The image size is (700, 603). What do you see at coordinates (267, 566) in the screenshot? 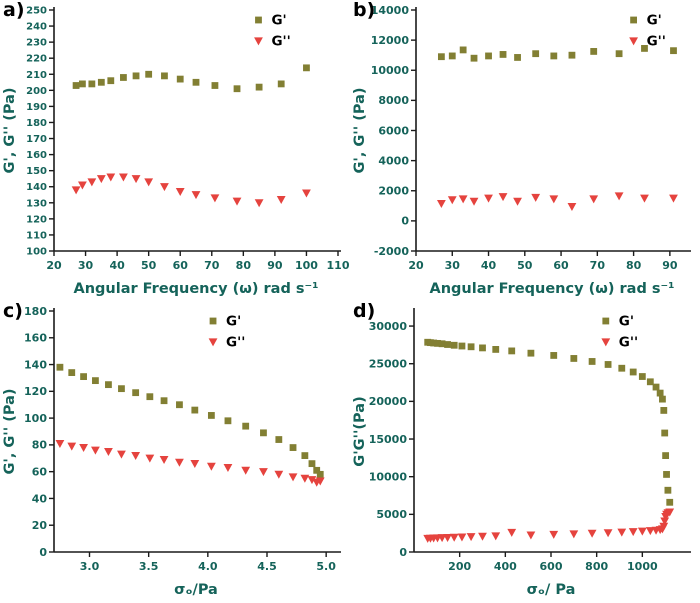
I see `x-tick-label: 4.5` at bounding box center [267, 566].